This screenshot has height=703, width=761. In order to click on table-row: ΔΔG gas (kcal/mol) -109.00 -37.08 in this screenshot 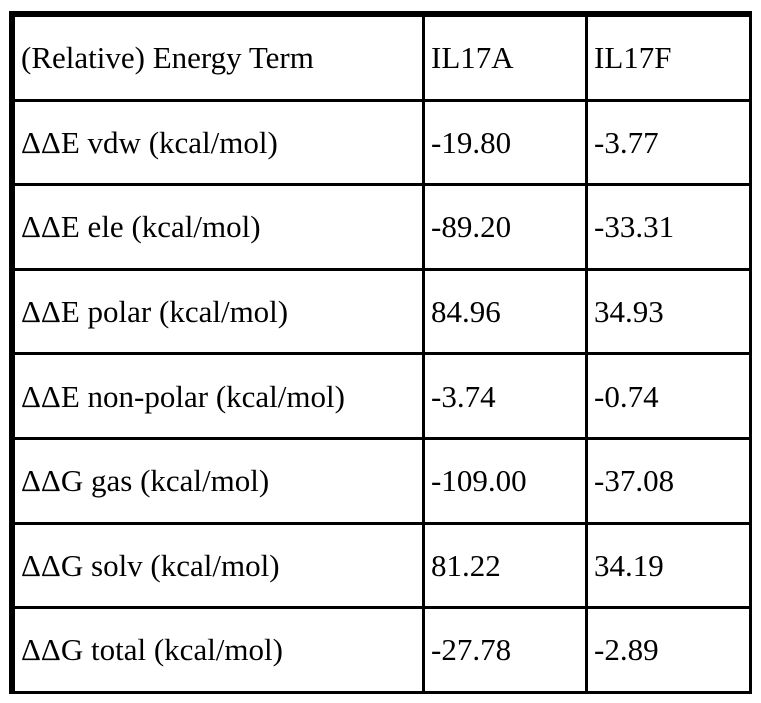, I will do `click(382, 480)`.